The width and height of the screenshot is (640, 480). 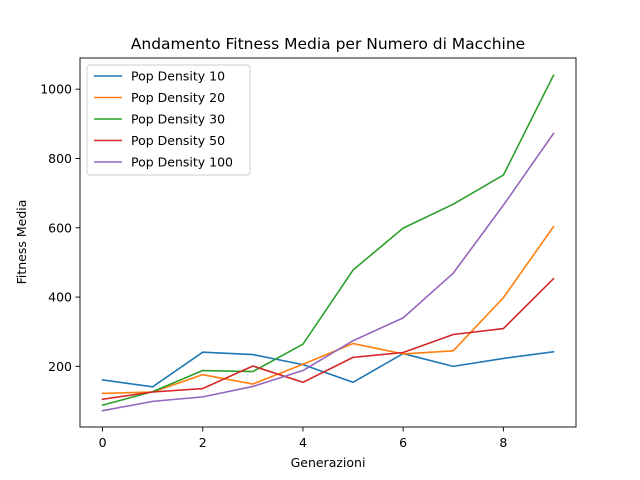 What do you see at coordinates (60, 297) in the screenshot?
I see `y-tick-label: 400` at bounding box center [60, 297].